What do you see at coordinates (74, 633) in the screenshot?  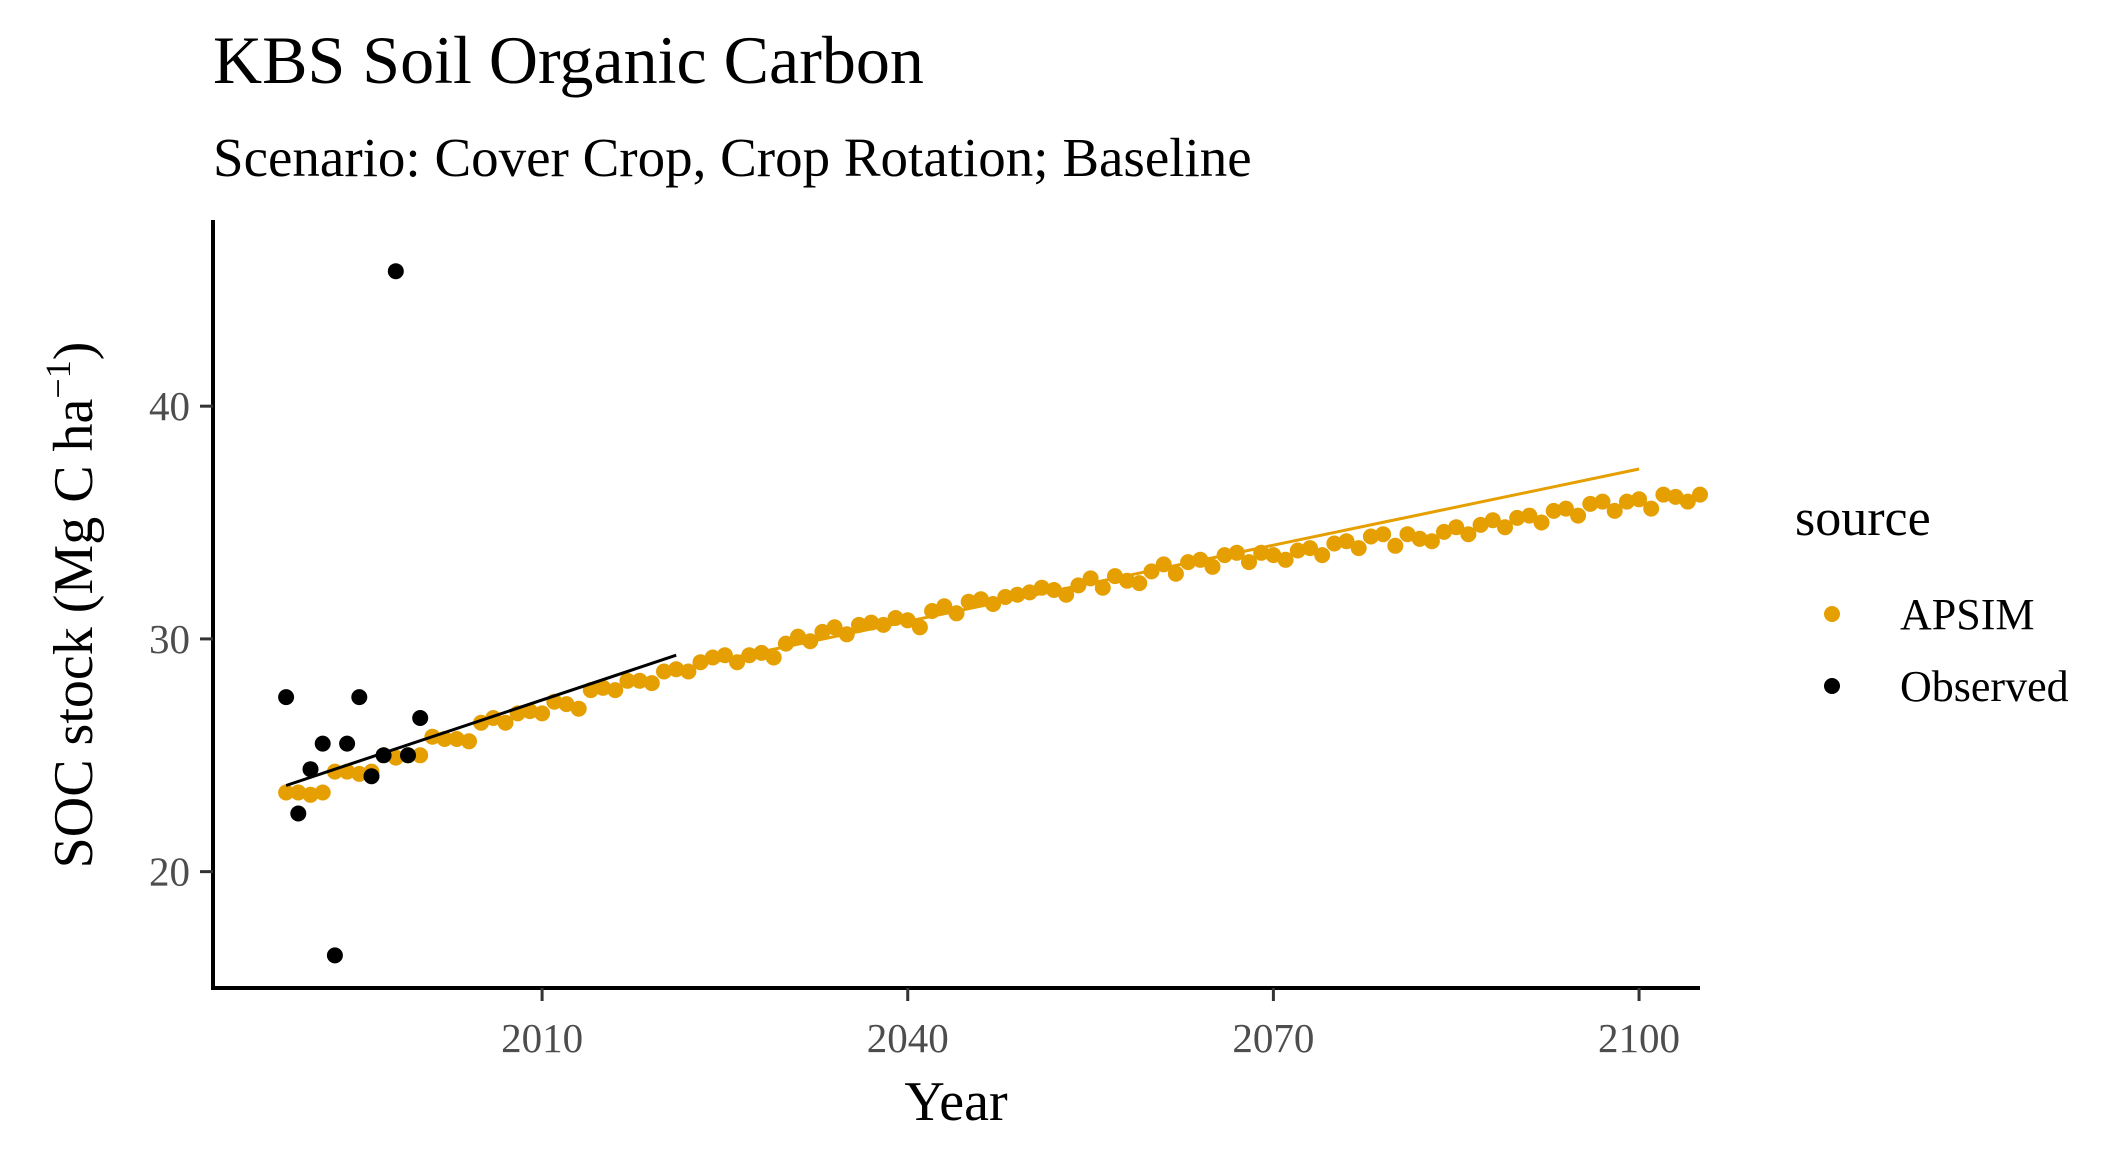 I see `y-axis-title-main: SOC stock (Mg C ha` at bounding box center [74, 633].